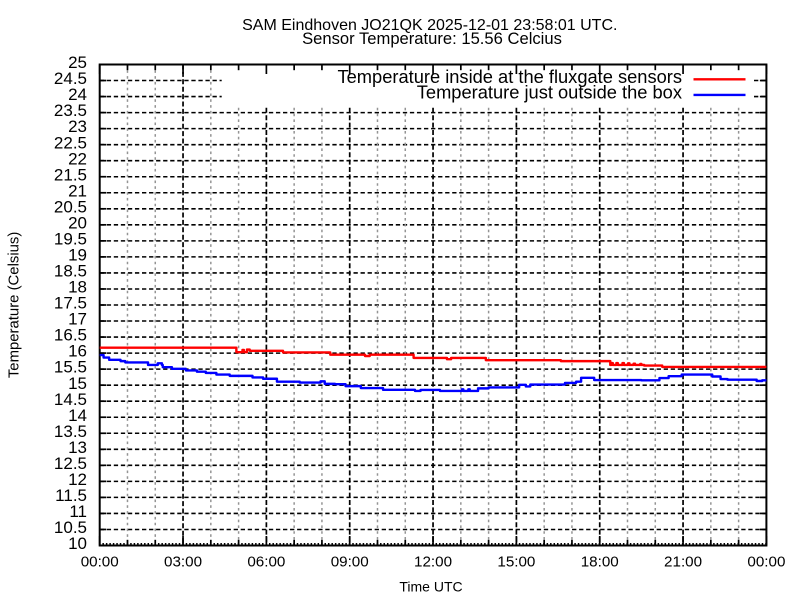  I want to click on svg-text: 14, so click(77, 415).